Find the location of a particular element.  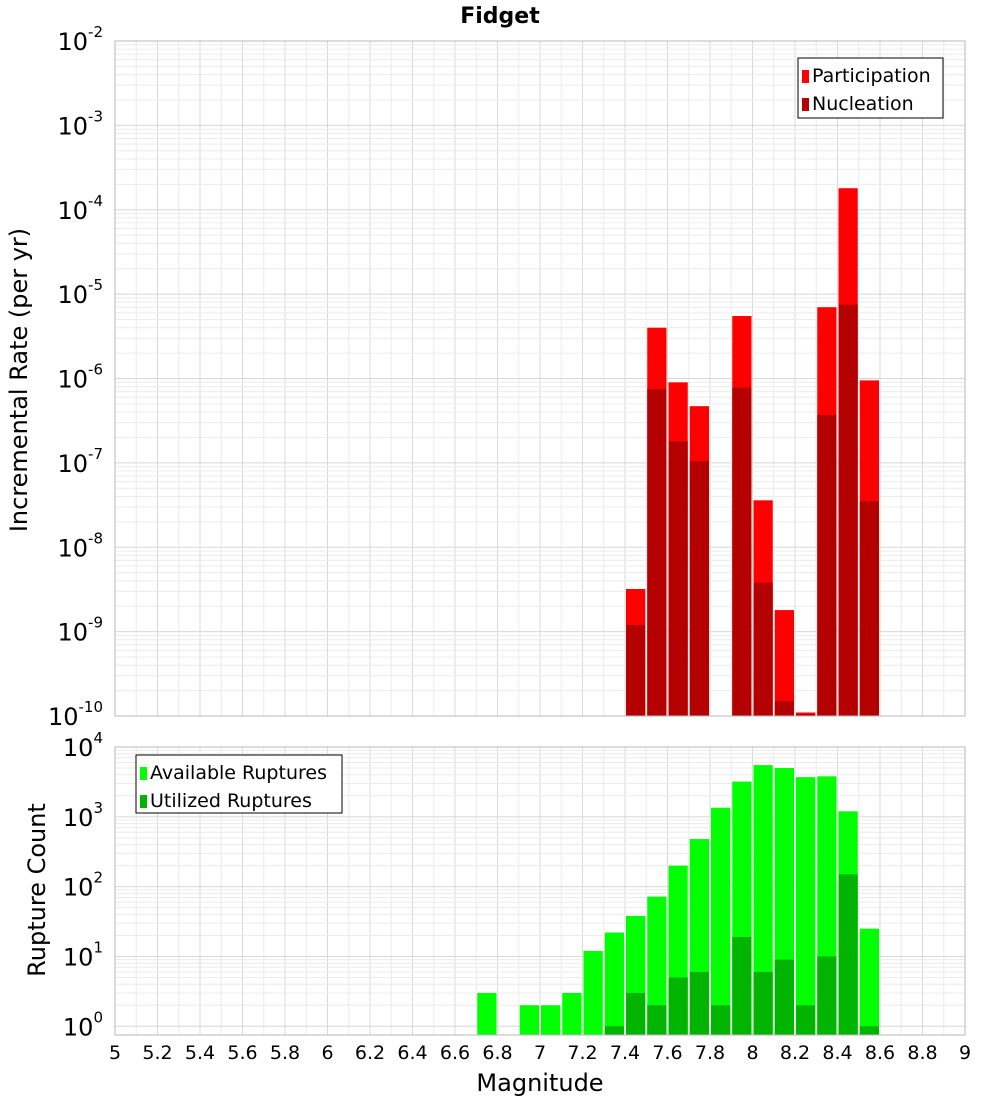

count-legend is located at coordinates (239, 784).